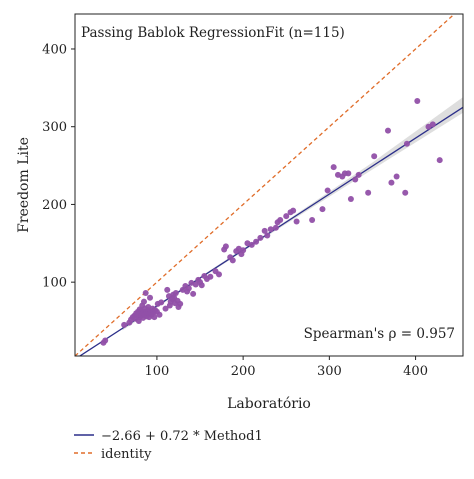  What do you see at coordinates (379, 334) in the screenshot?
I see `spearman-annotation: Spearman's ρ = 0.957` at bounding box center [379, 334].